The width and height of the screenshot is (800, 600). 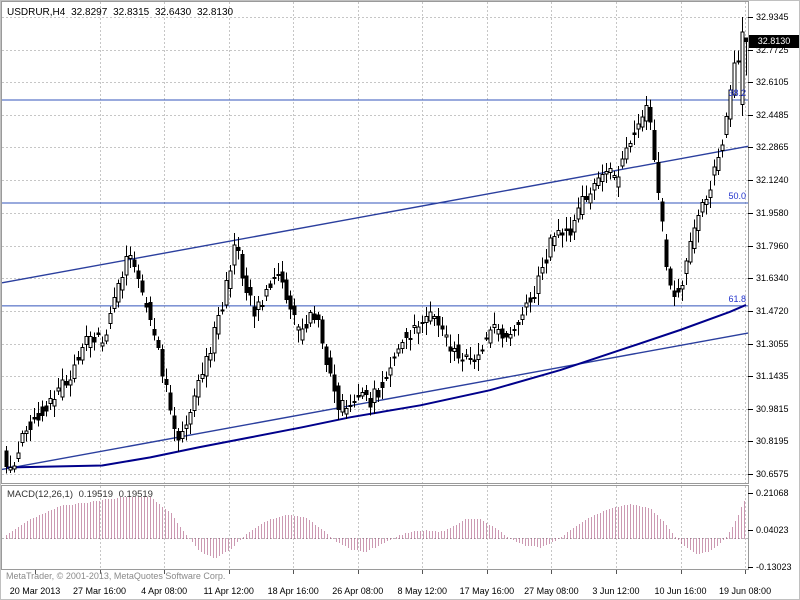 I want to click on price-axis-label: 31.9580, so click(x=772, y=212).